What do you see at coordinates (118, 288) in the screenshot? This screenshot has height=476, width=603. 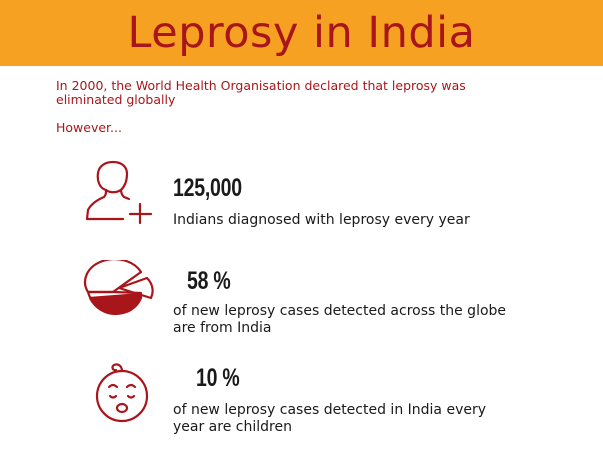 I see `pie-chart-icon` at bounding box center [118, 288].